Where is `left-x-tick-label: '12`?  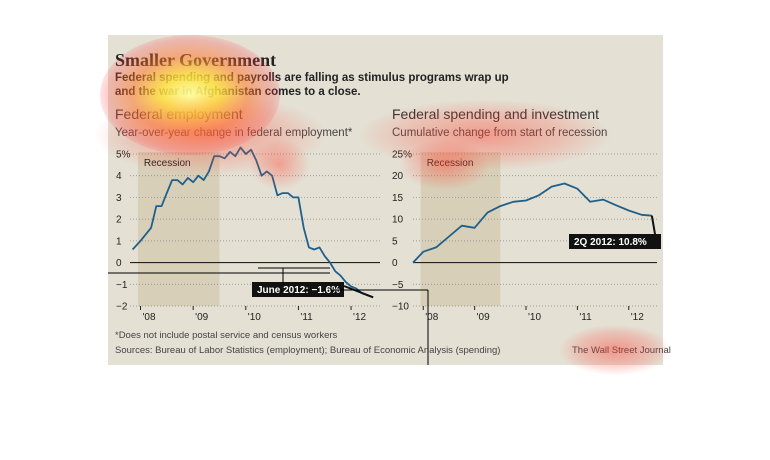 left-x-tick-label: '12 is located at coordinates (359, 317).